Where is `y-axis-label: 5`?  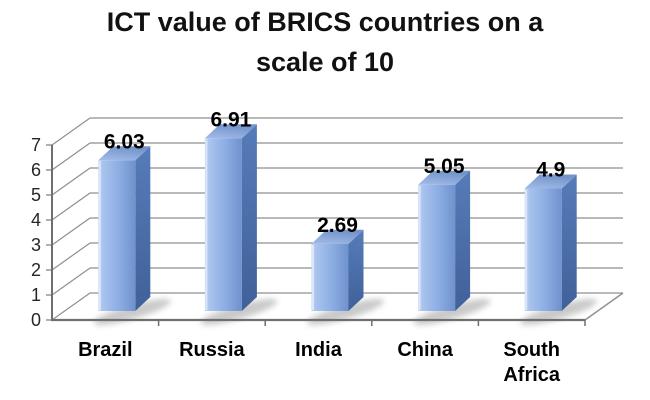
y-axis-label: 5 is located at coordinates (36, 195).